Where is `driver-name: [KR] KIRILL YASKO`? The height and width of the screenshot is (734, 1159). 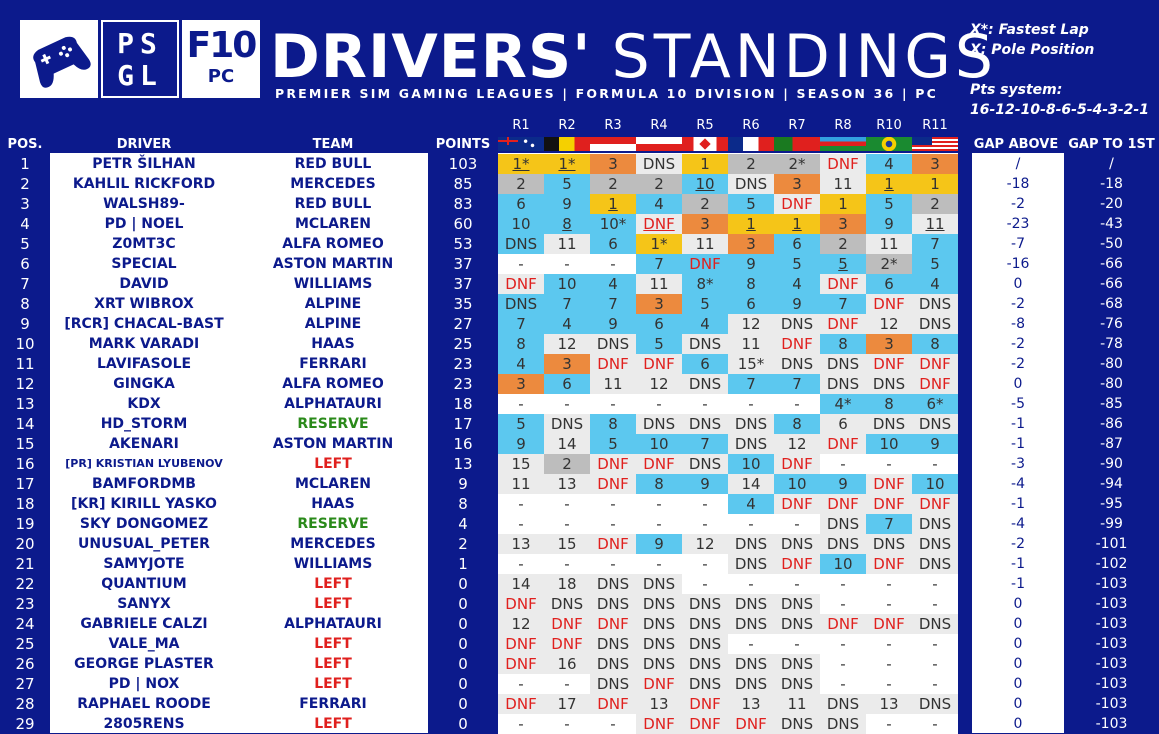 driver-name: [KR] KIRILL YASKO is located at coordinates (144, 504).